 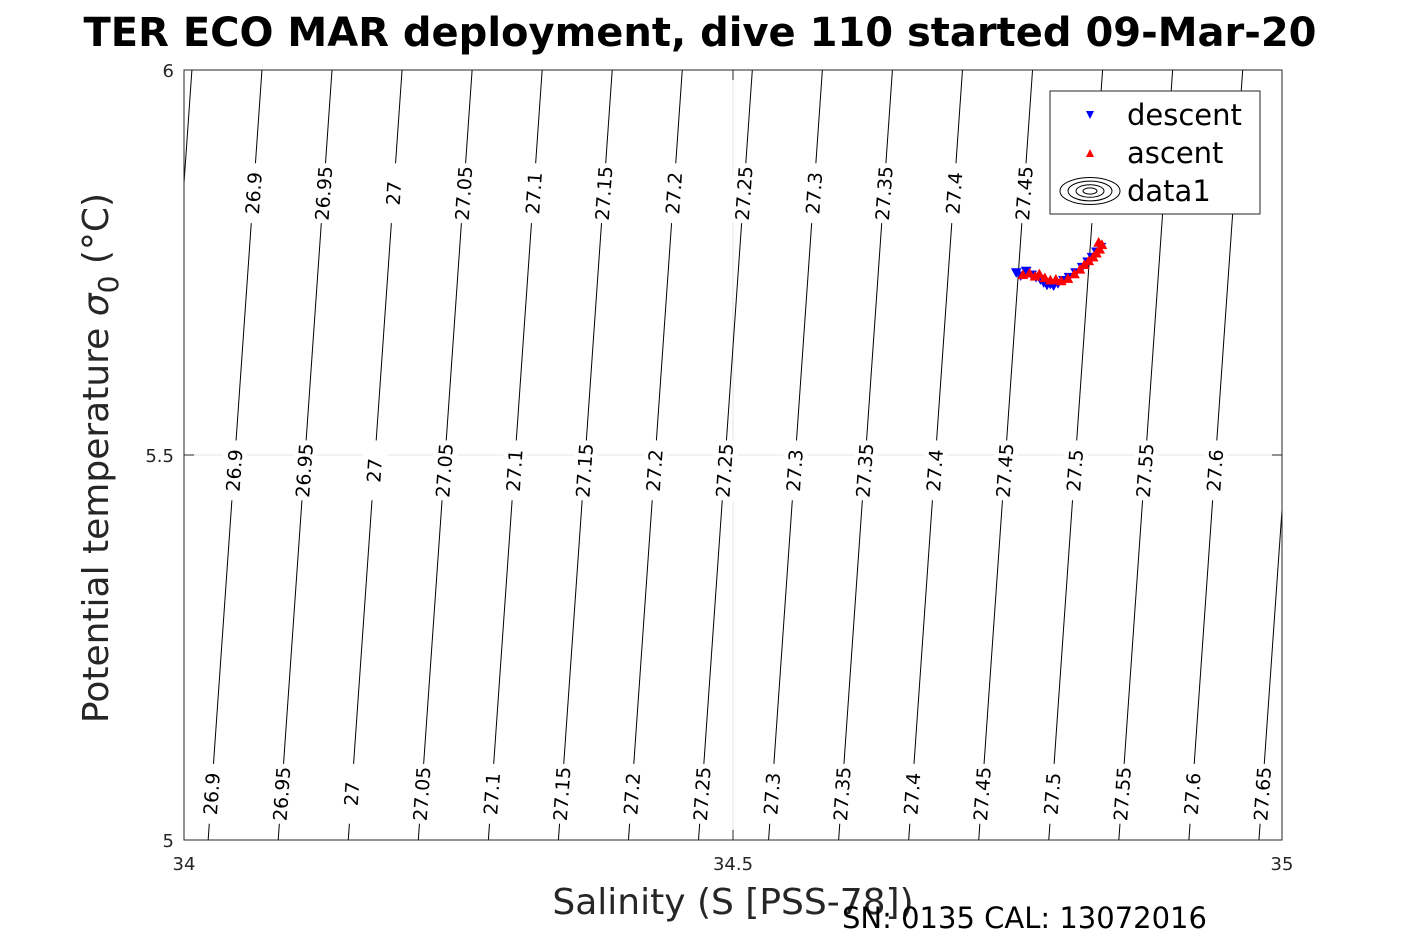 What do you see at coordinates (1059, 264) in the screenshot?
I see `data-points` at bounding box center [1059, 264].